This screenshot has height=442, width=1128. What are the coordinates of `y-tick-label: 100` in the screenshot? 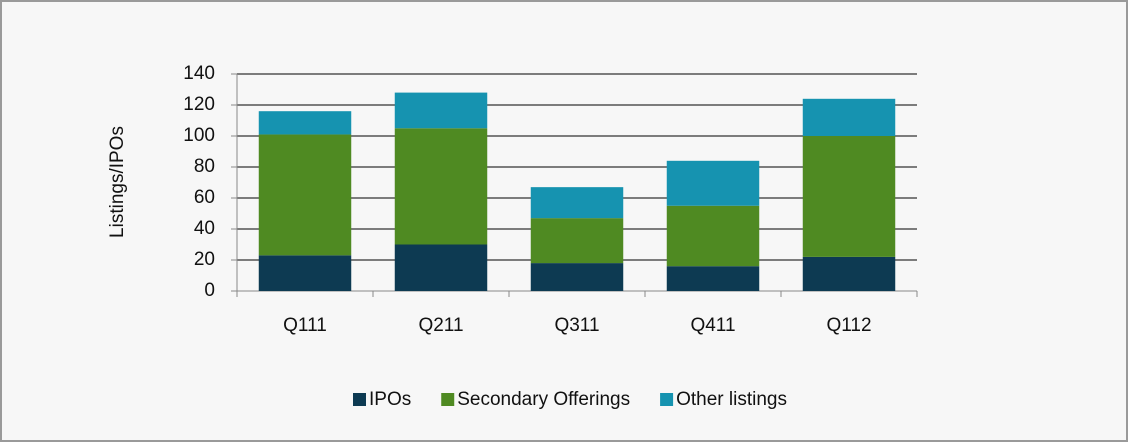 It's located at (199, 135).